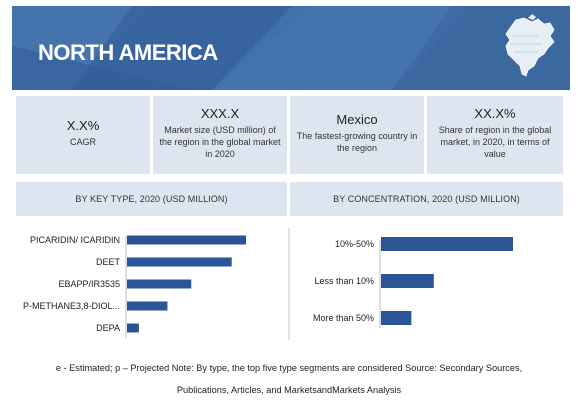  I want to click on chart-divider, so click(289, 284).